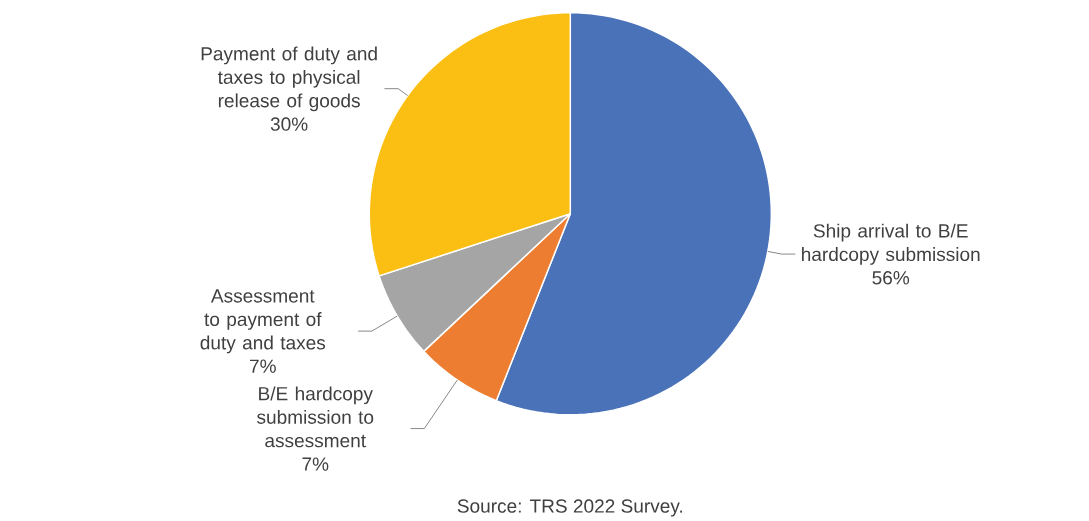 Image resolution: width=1089 pixels, height=521 pixels. What do you see at coordinates (289, 79) in the screenshot?
I see `slice-label: Payment of duty and taxes to physical release of goods` at bounding box center [289, 79].